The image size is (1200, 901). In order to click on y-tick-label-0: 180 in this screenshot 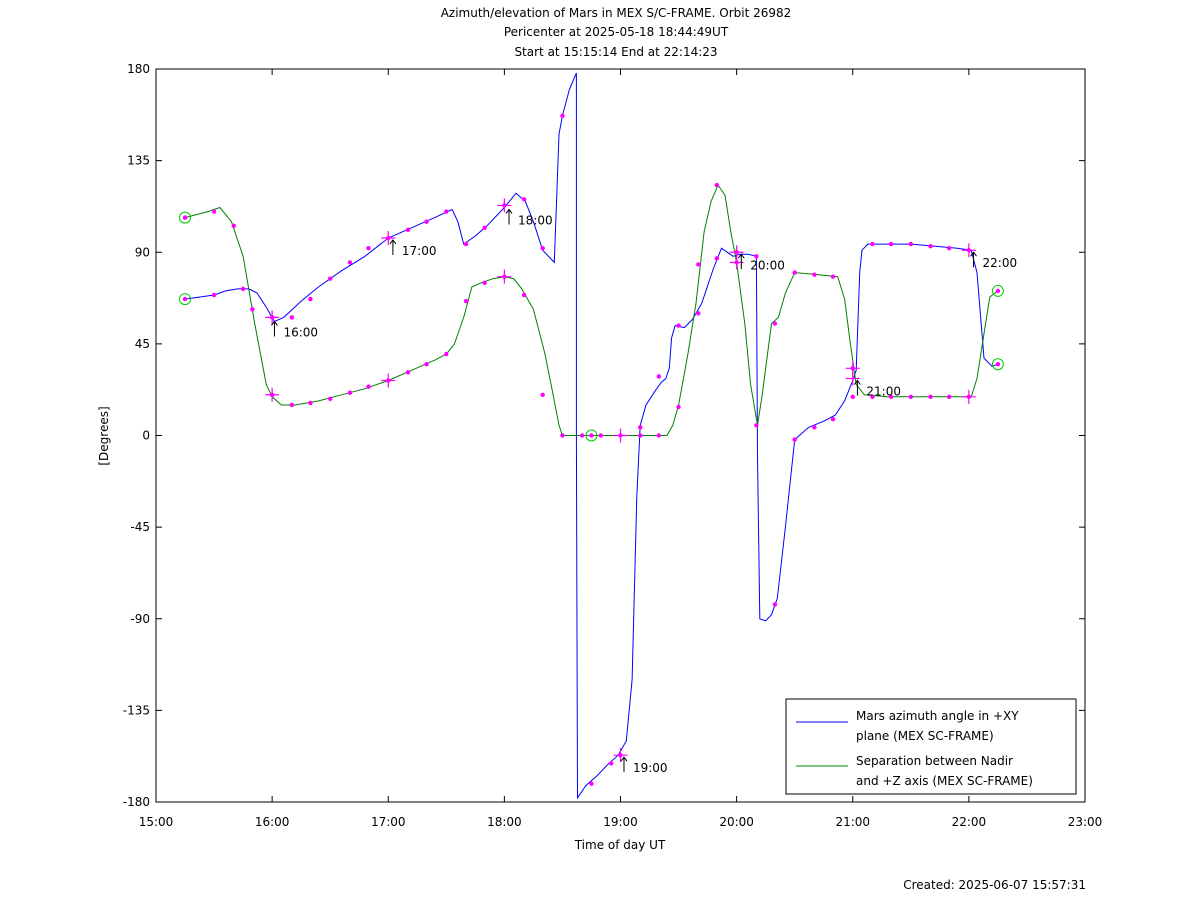, I will do `click(138, 69)`.